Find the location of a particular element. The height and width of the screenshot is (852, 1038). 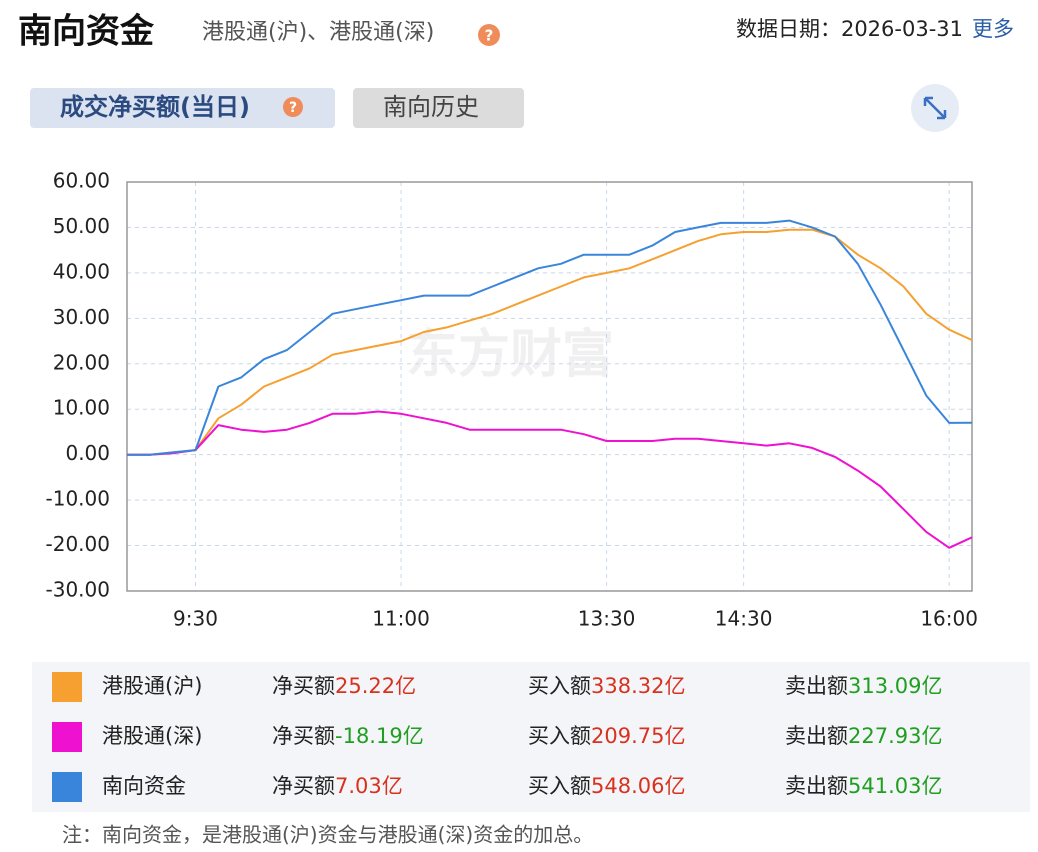

y-tick-label: 0.00 is located at coordinates (87, 453).